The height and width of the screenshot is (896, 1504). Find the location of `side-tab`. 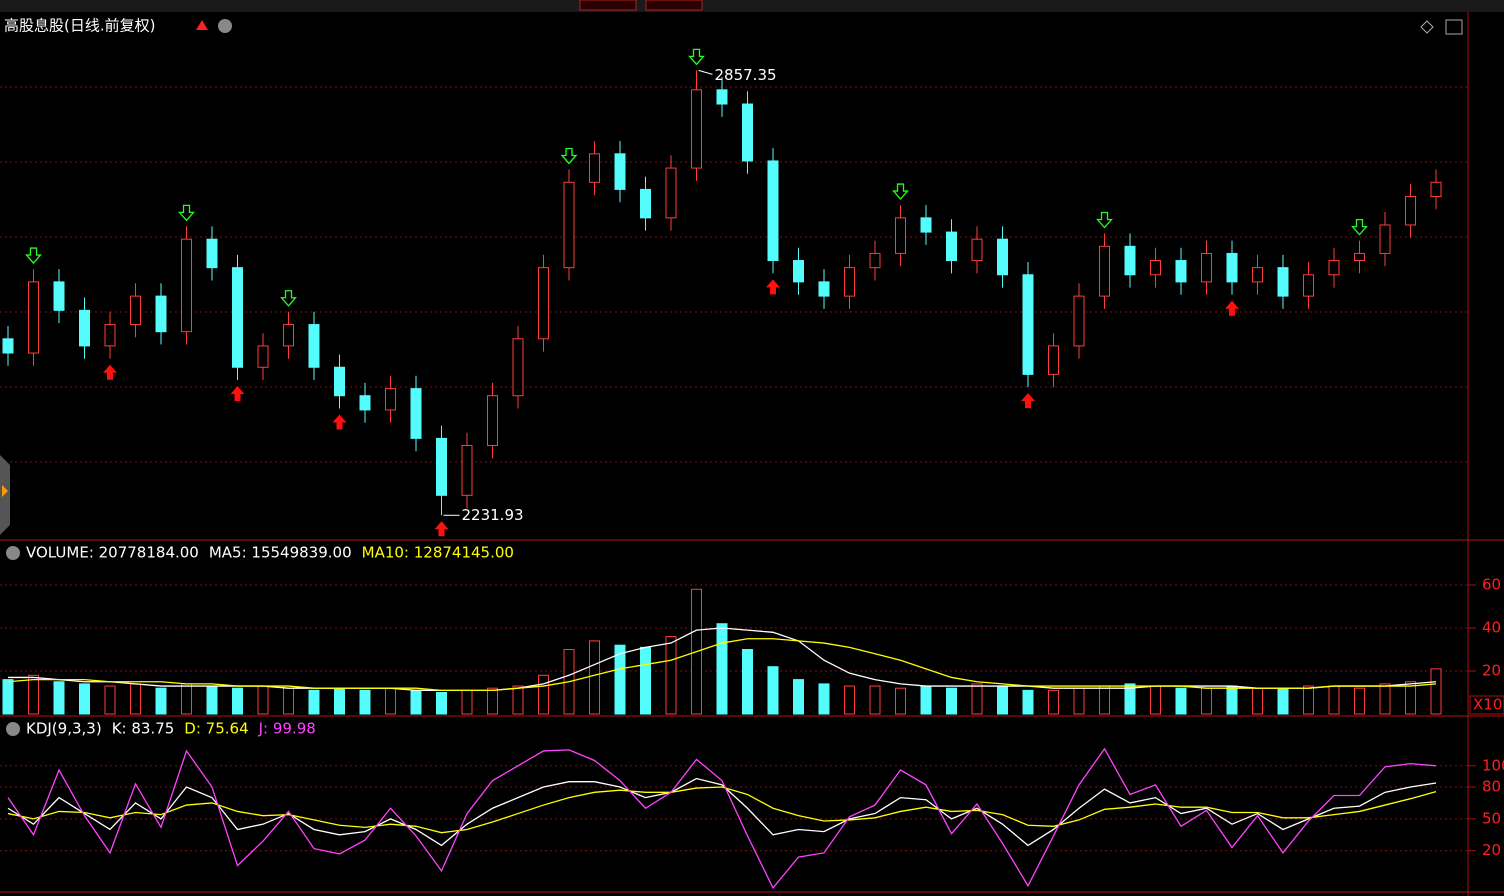

side-tab is located at coordinates (5, 495).